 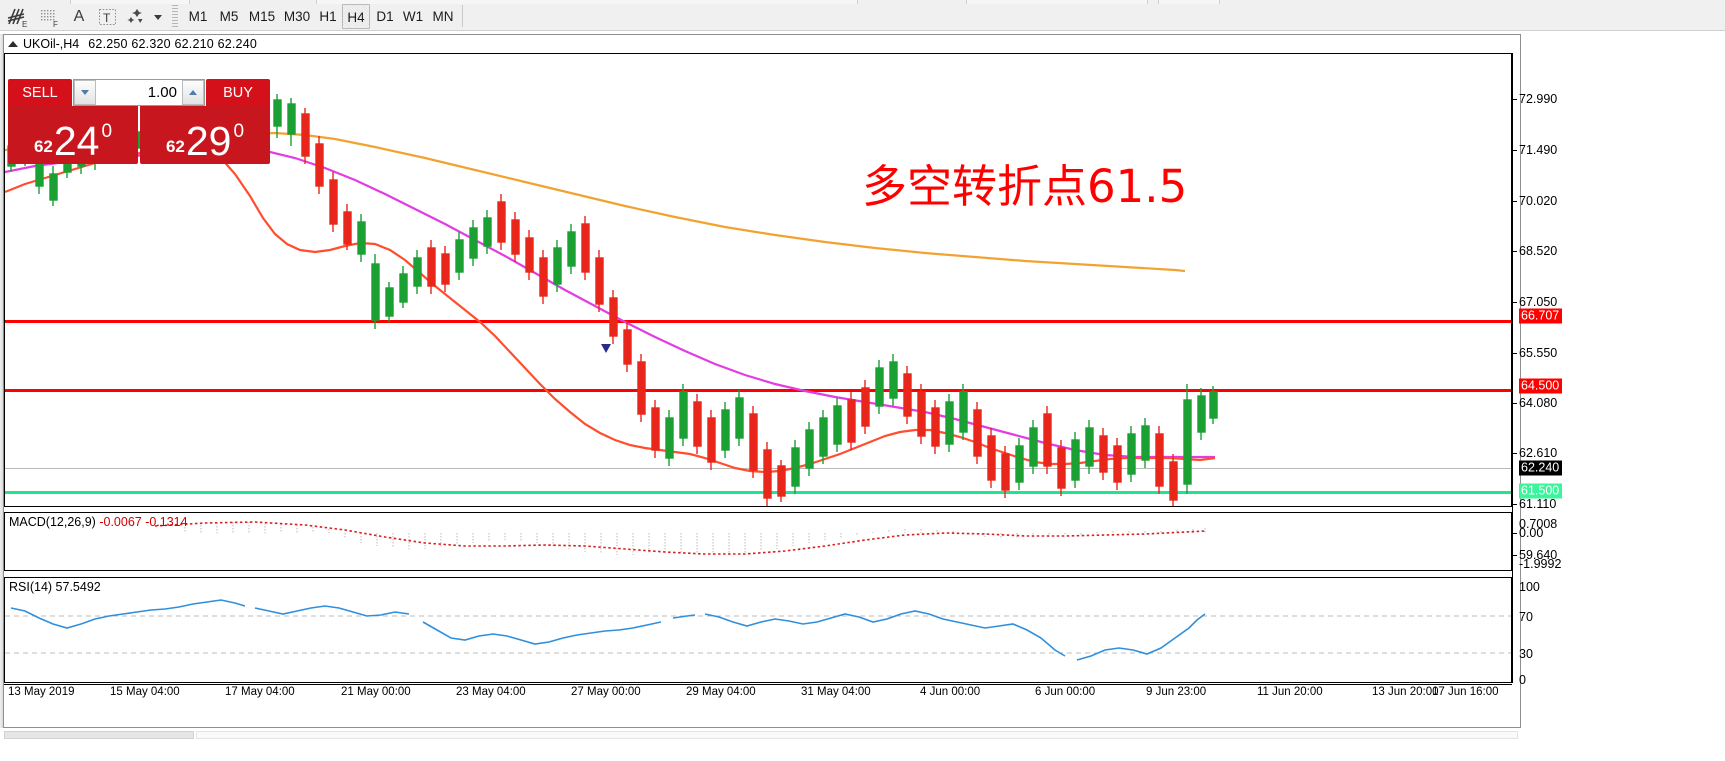 I want to click on macd-axis-label-zero: 0.00, so click(x=1531, y=533).